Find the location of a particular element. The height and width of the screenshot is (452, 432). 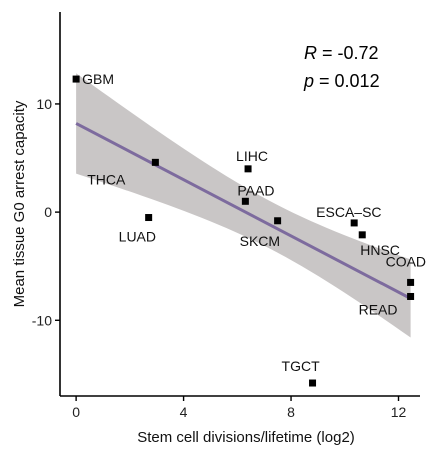

data-point-lihc is located at coordinates (248, 169).